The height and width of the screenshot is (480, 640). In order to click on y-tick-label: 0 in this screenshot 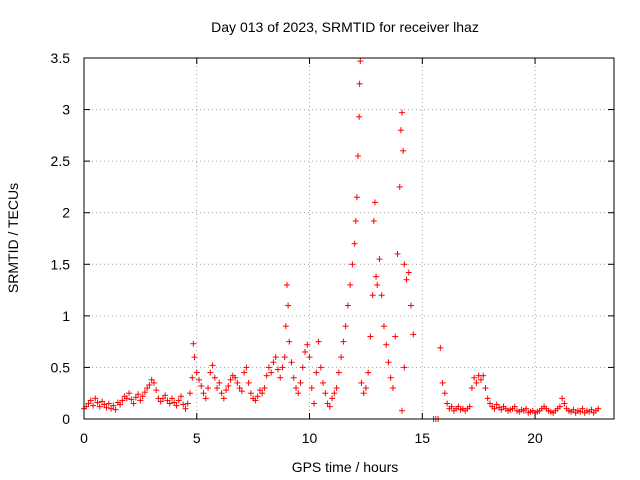, I will do `click(66, 419)`.